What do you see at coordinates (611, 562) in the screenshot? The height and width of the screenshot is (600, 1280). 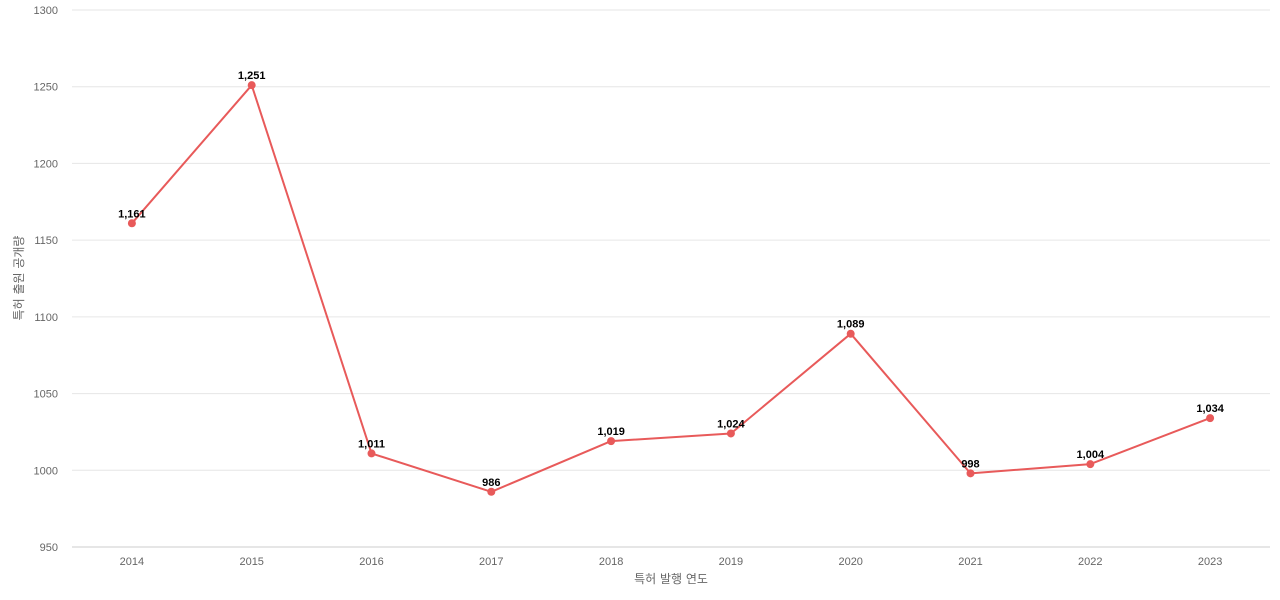 I see `x-tick-label: 2018` at bounding box center [611, 562].